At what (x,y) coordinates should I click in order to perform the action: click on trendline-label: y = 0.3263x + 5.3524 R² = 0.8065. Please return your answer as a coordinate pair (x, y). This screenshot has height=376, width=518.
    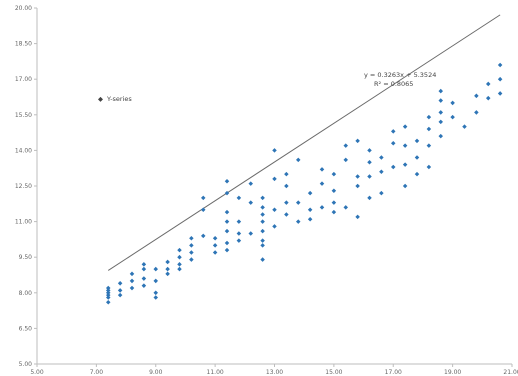
    Looking at the image, I should click on (400, 79).